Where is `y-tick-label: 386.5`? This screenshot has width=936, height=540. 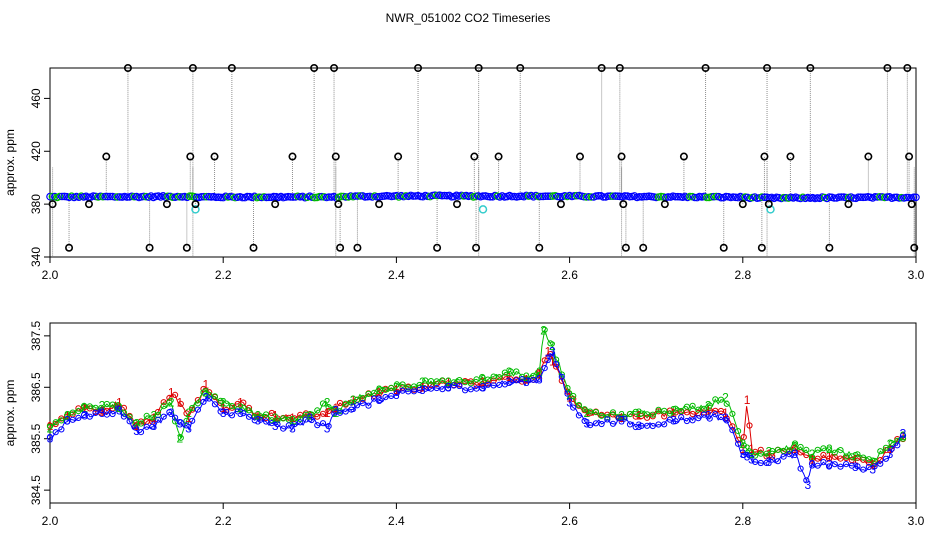
y-tick-label: 386.5 is located at coordinates (36, 387).